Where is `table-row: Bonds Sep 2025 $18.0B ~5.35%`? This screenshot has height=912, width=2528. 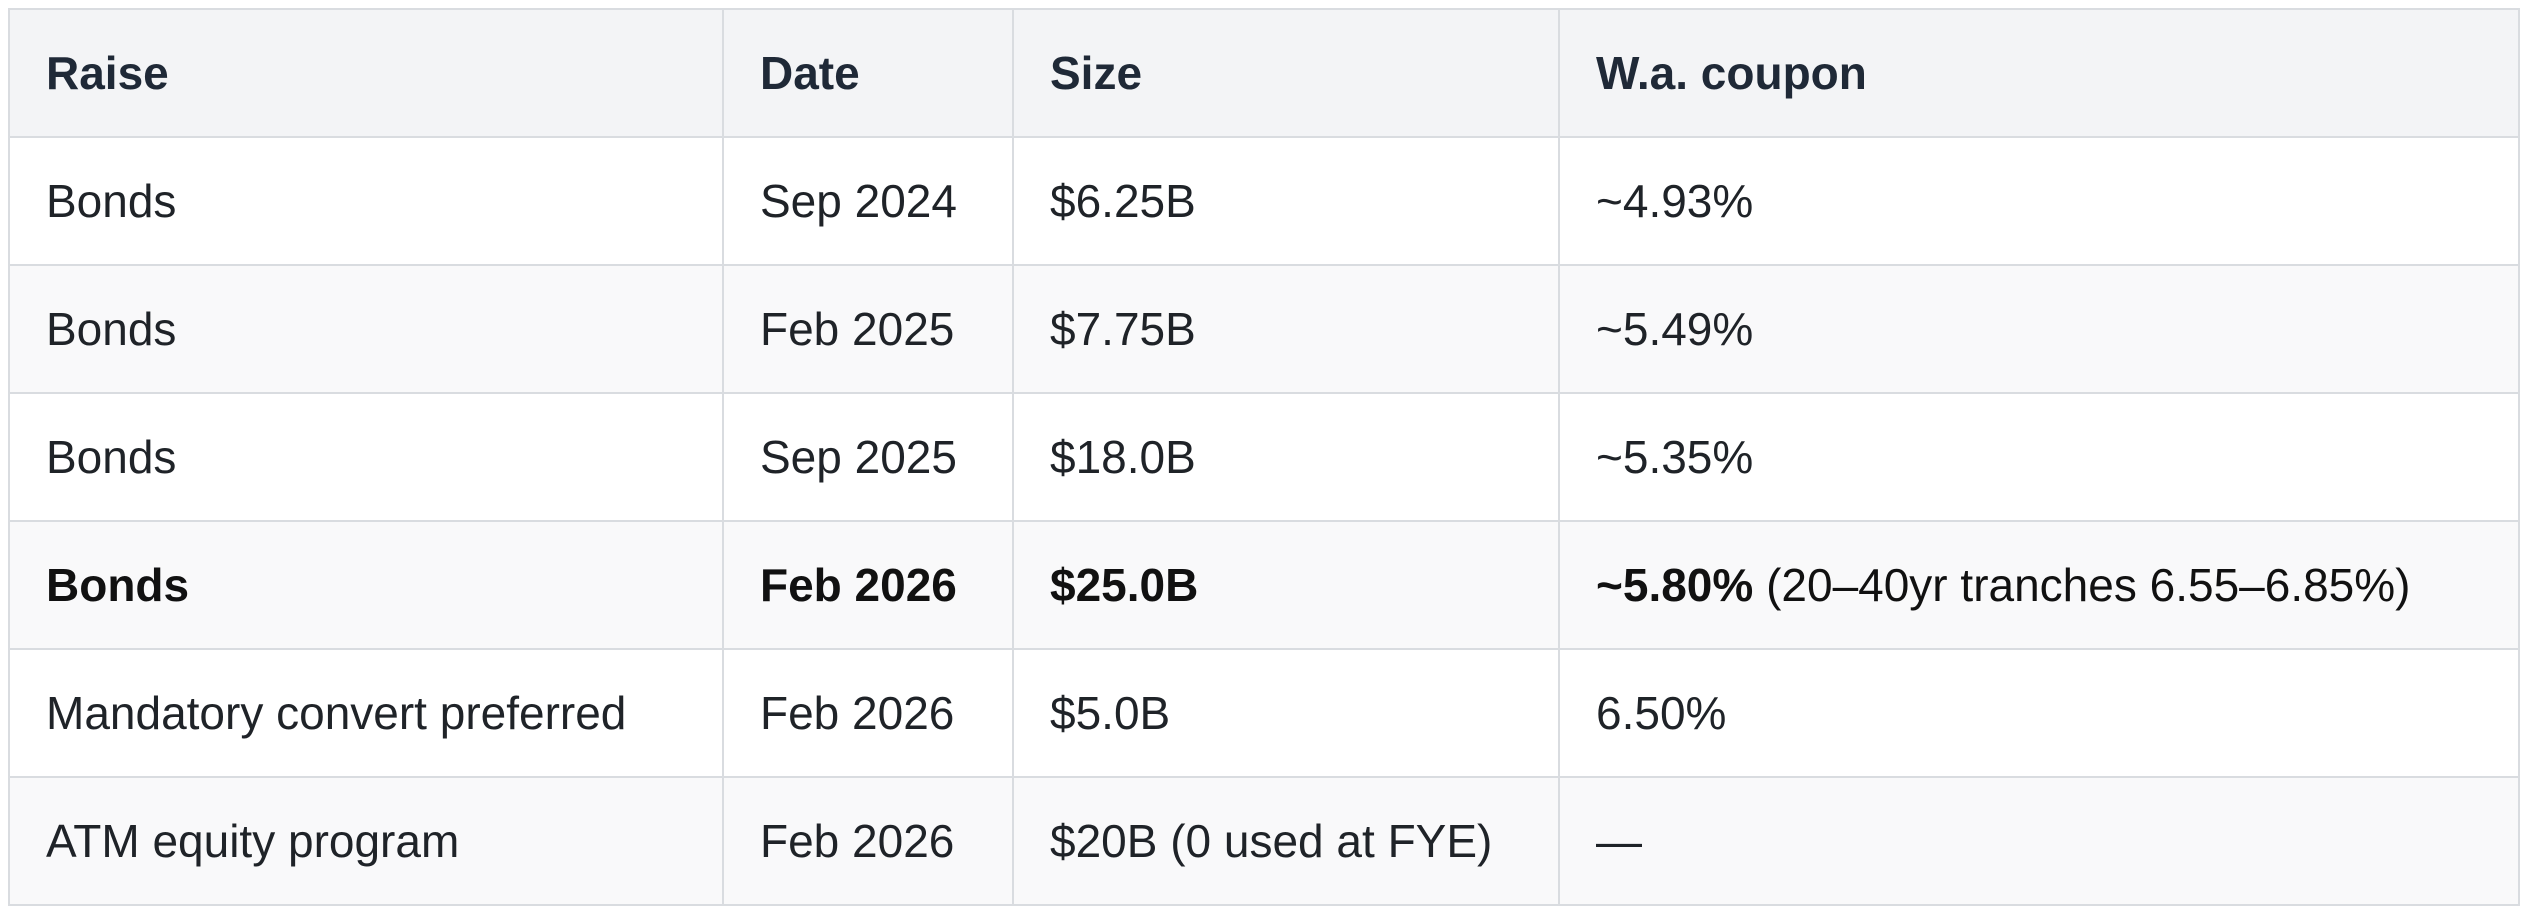
table-row: Bonds Sep 2025 $18.0B ~5.35% is located at coordinates (1264, 457).